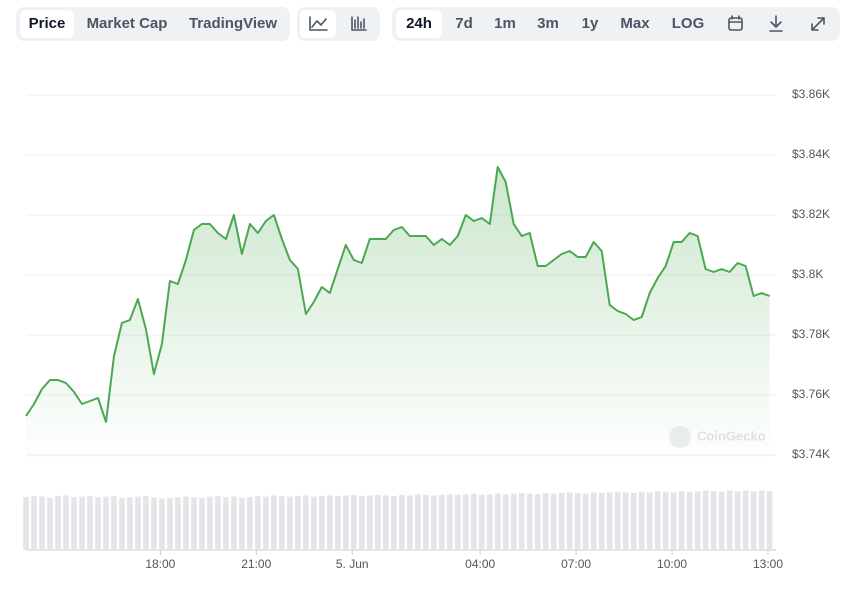 The image size is (850, 591). Describe the element at coordinates (359, 23) in the screenshot. I see `bar-chart-icon` at that location.